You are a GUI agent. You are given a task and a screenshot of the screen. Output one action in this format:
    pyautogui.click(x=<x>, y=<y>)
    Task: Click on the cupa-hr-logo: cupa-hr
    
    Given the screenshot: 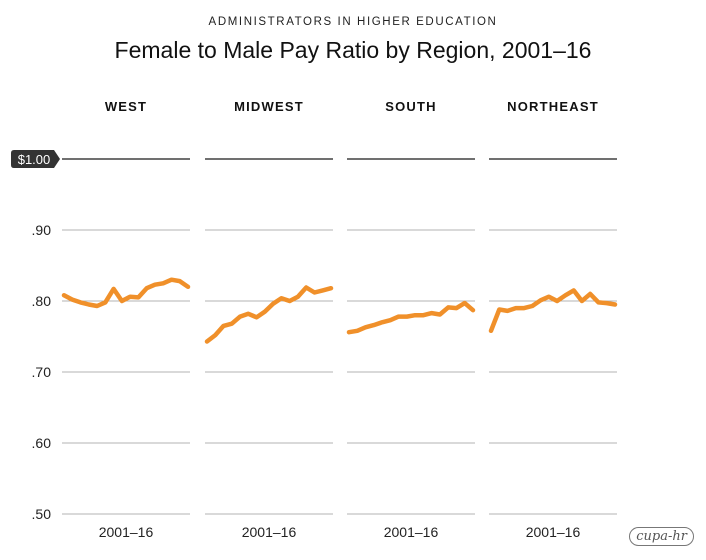 What is the action you would take?
    pyautogui.click(x=661, y=536)
    